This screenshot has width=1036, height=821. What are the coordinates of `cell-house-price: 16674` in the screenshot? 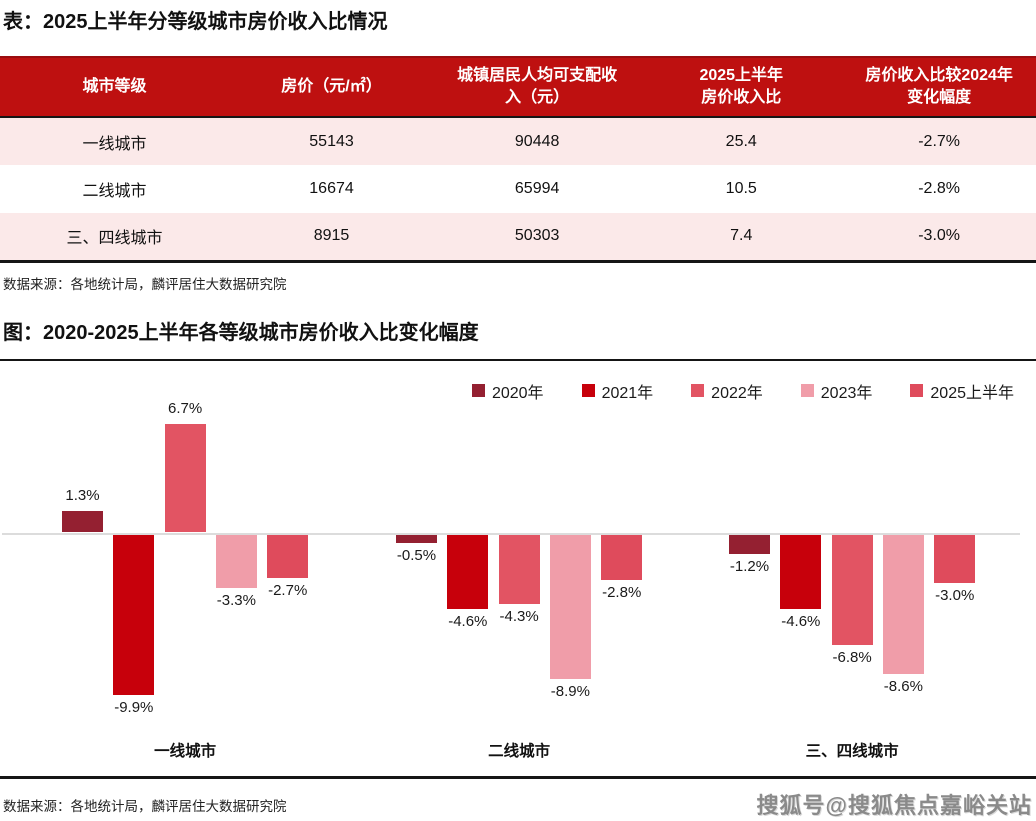 It's located at (331, 188).